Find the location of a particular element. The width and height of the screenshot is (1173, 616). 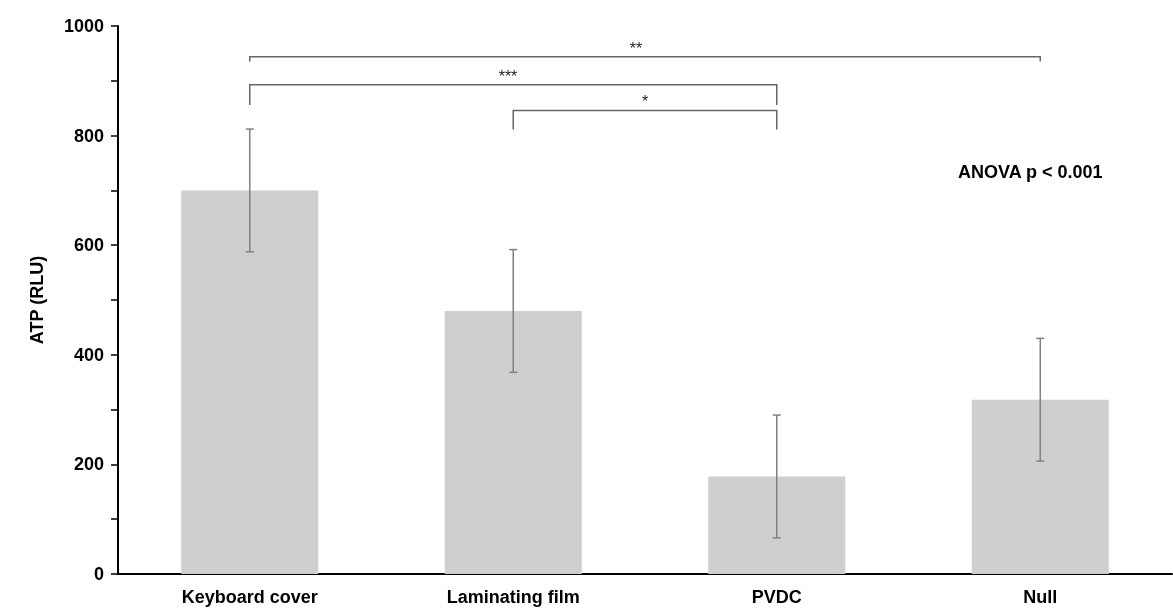

x-tick-label: Laminating film is located at coordinates (513, 597).